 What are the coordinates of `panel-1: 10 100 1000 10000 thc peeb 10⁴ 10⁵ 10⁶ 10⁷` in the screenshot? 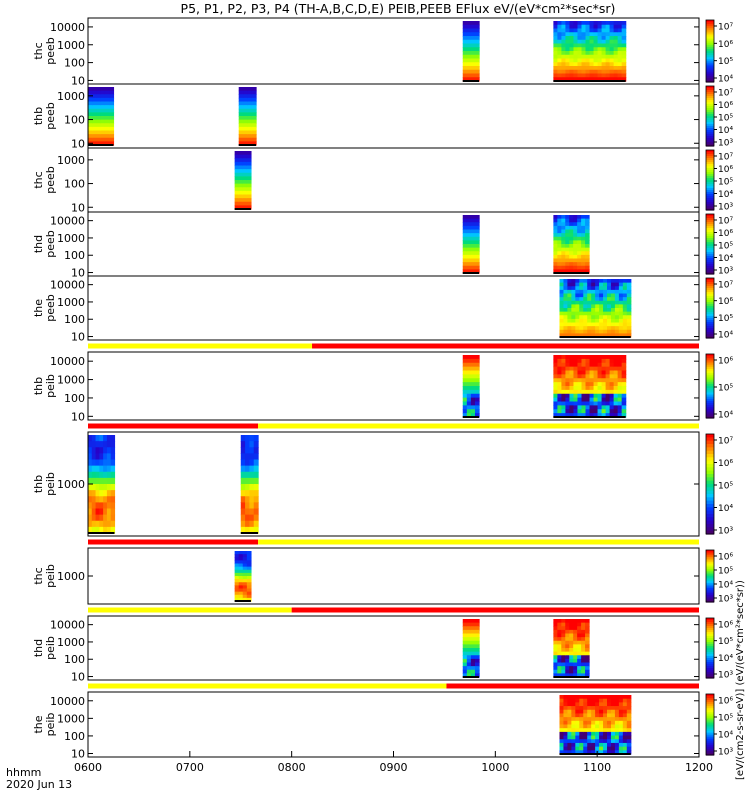 It's located at (382, 52).